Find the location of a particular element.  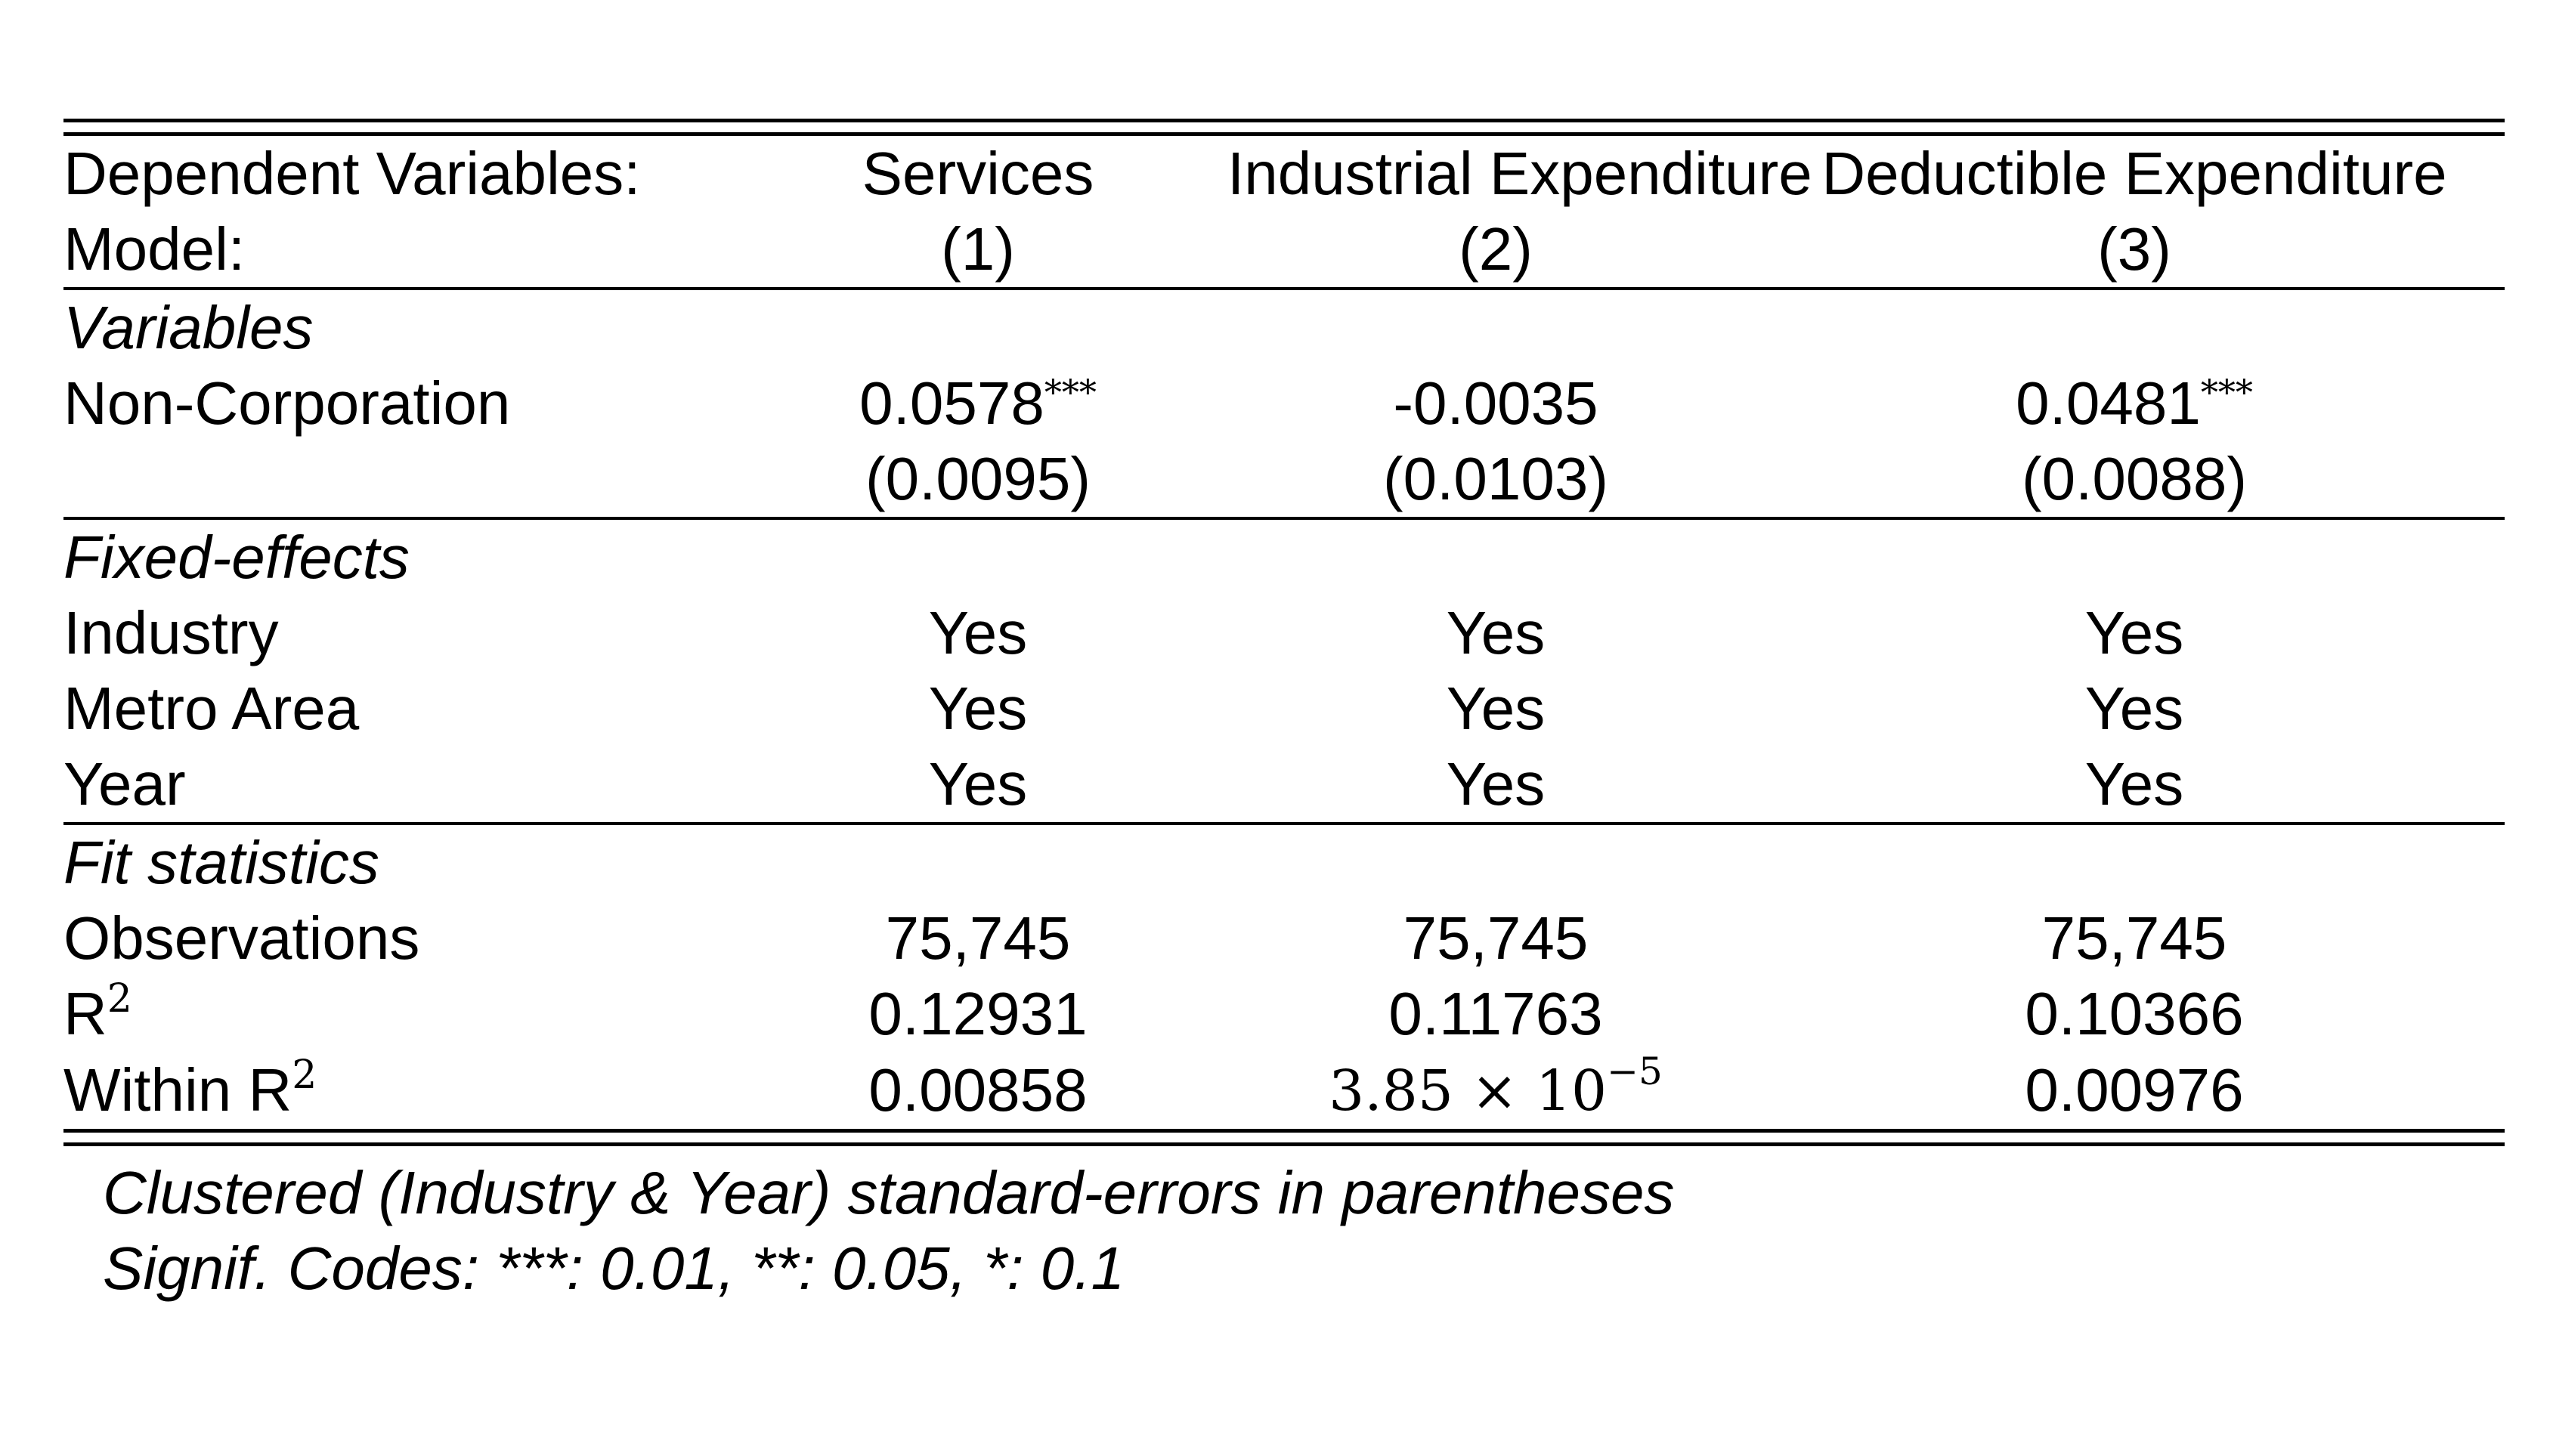

within-r-squared-math-value: 3.85 × 10−5 is located at coordinates (1495, 1090).